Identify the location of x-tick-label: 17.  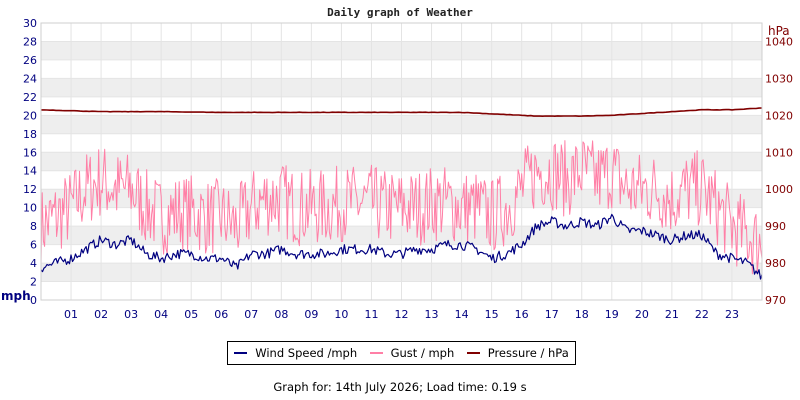
(552, 314).